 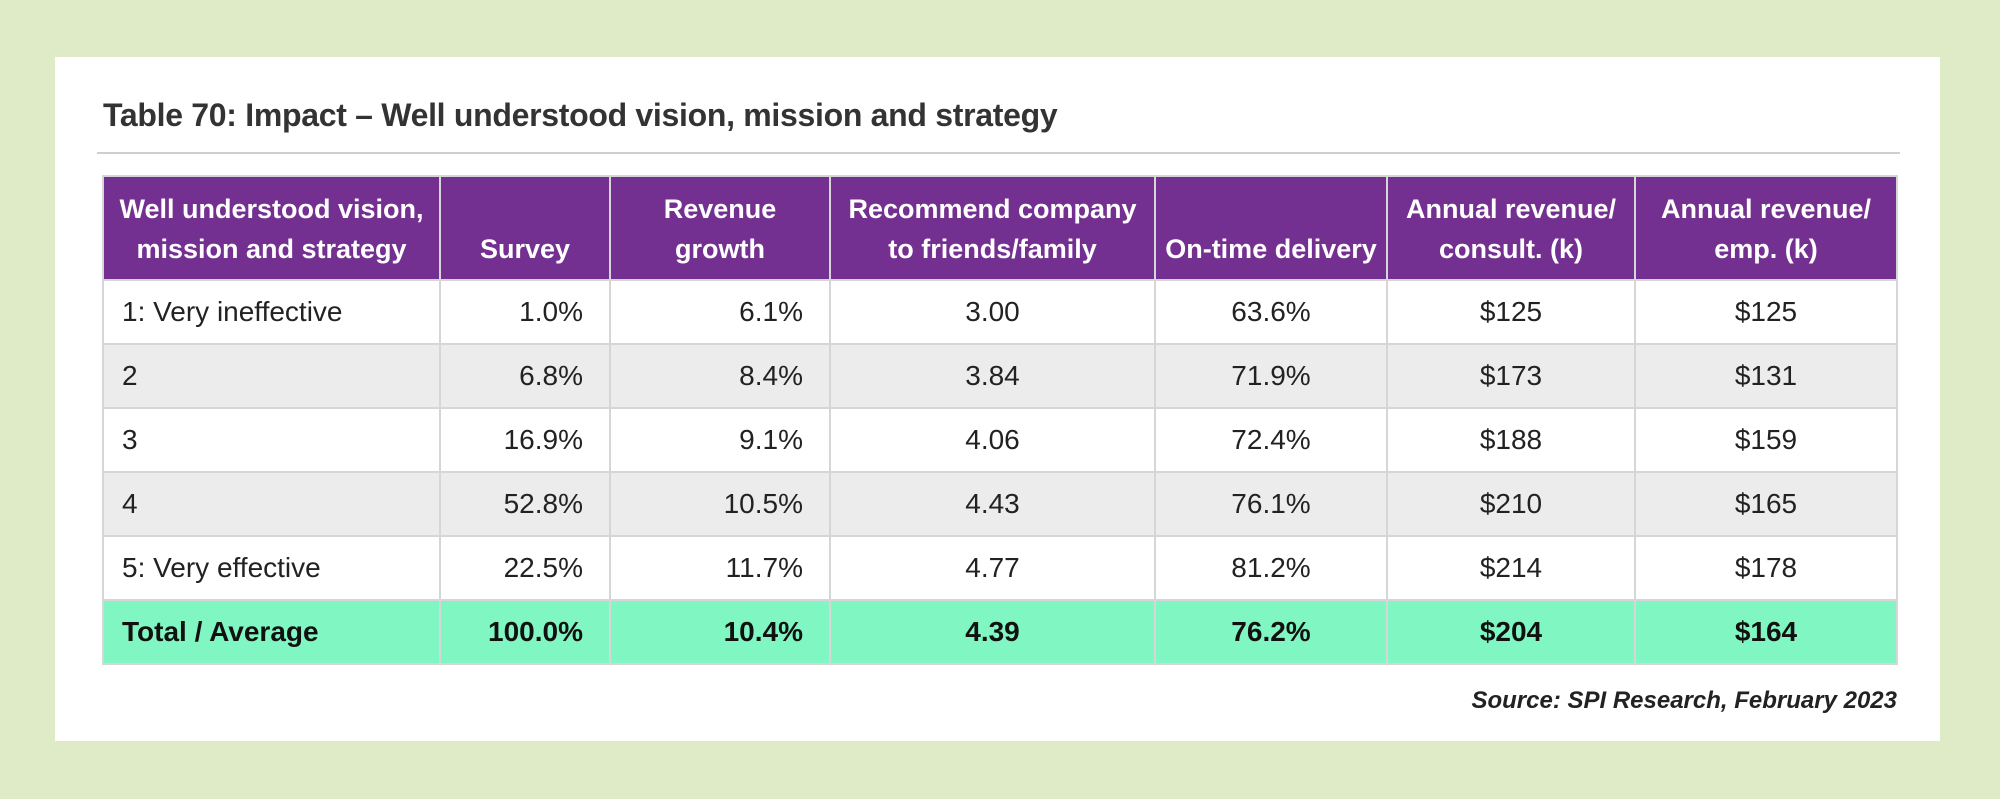 What do you see at coordinates (720, 376) in the screenshot?
I see `table-cell: 8.4%` at bounding box center [720, 376].